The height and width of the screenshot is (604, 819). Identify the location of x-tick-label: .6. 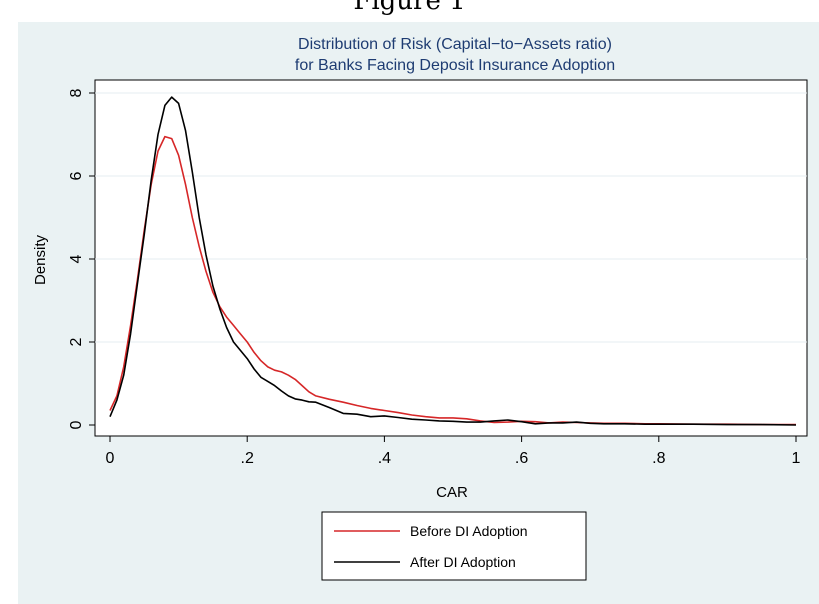
(521, 458).